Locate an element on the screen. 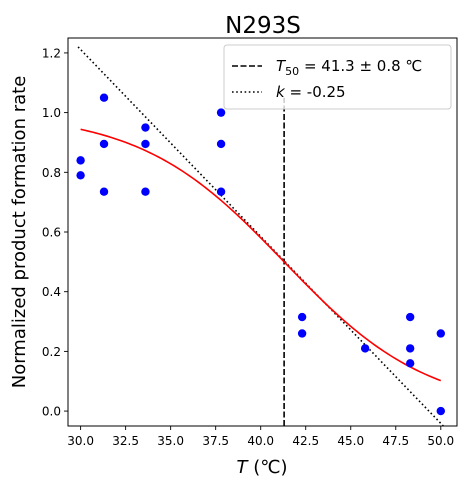  x-tick-label: 37.5 is located at coordinates (215, 441).